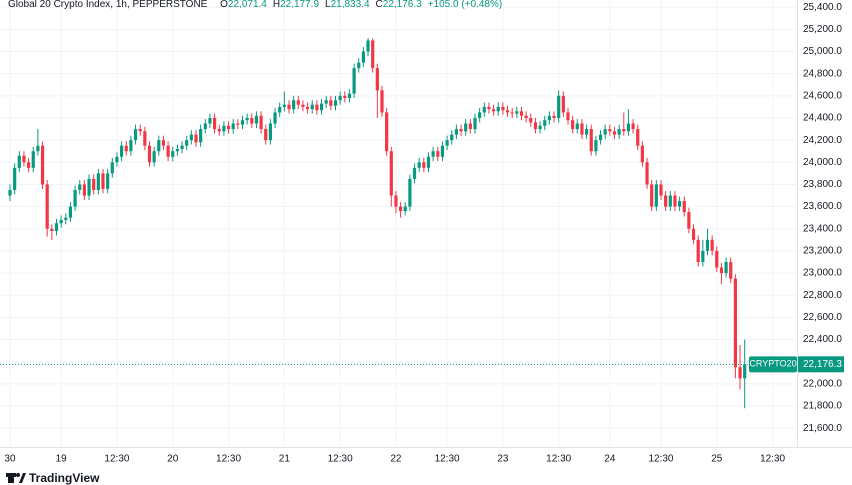 The width and height of the screenshot is (852, 485). I want to click on ohlc-value: 21,833.4, so click(350, 5).